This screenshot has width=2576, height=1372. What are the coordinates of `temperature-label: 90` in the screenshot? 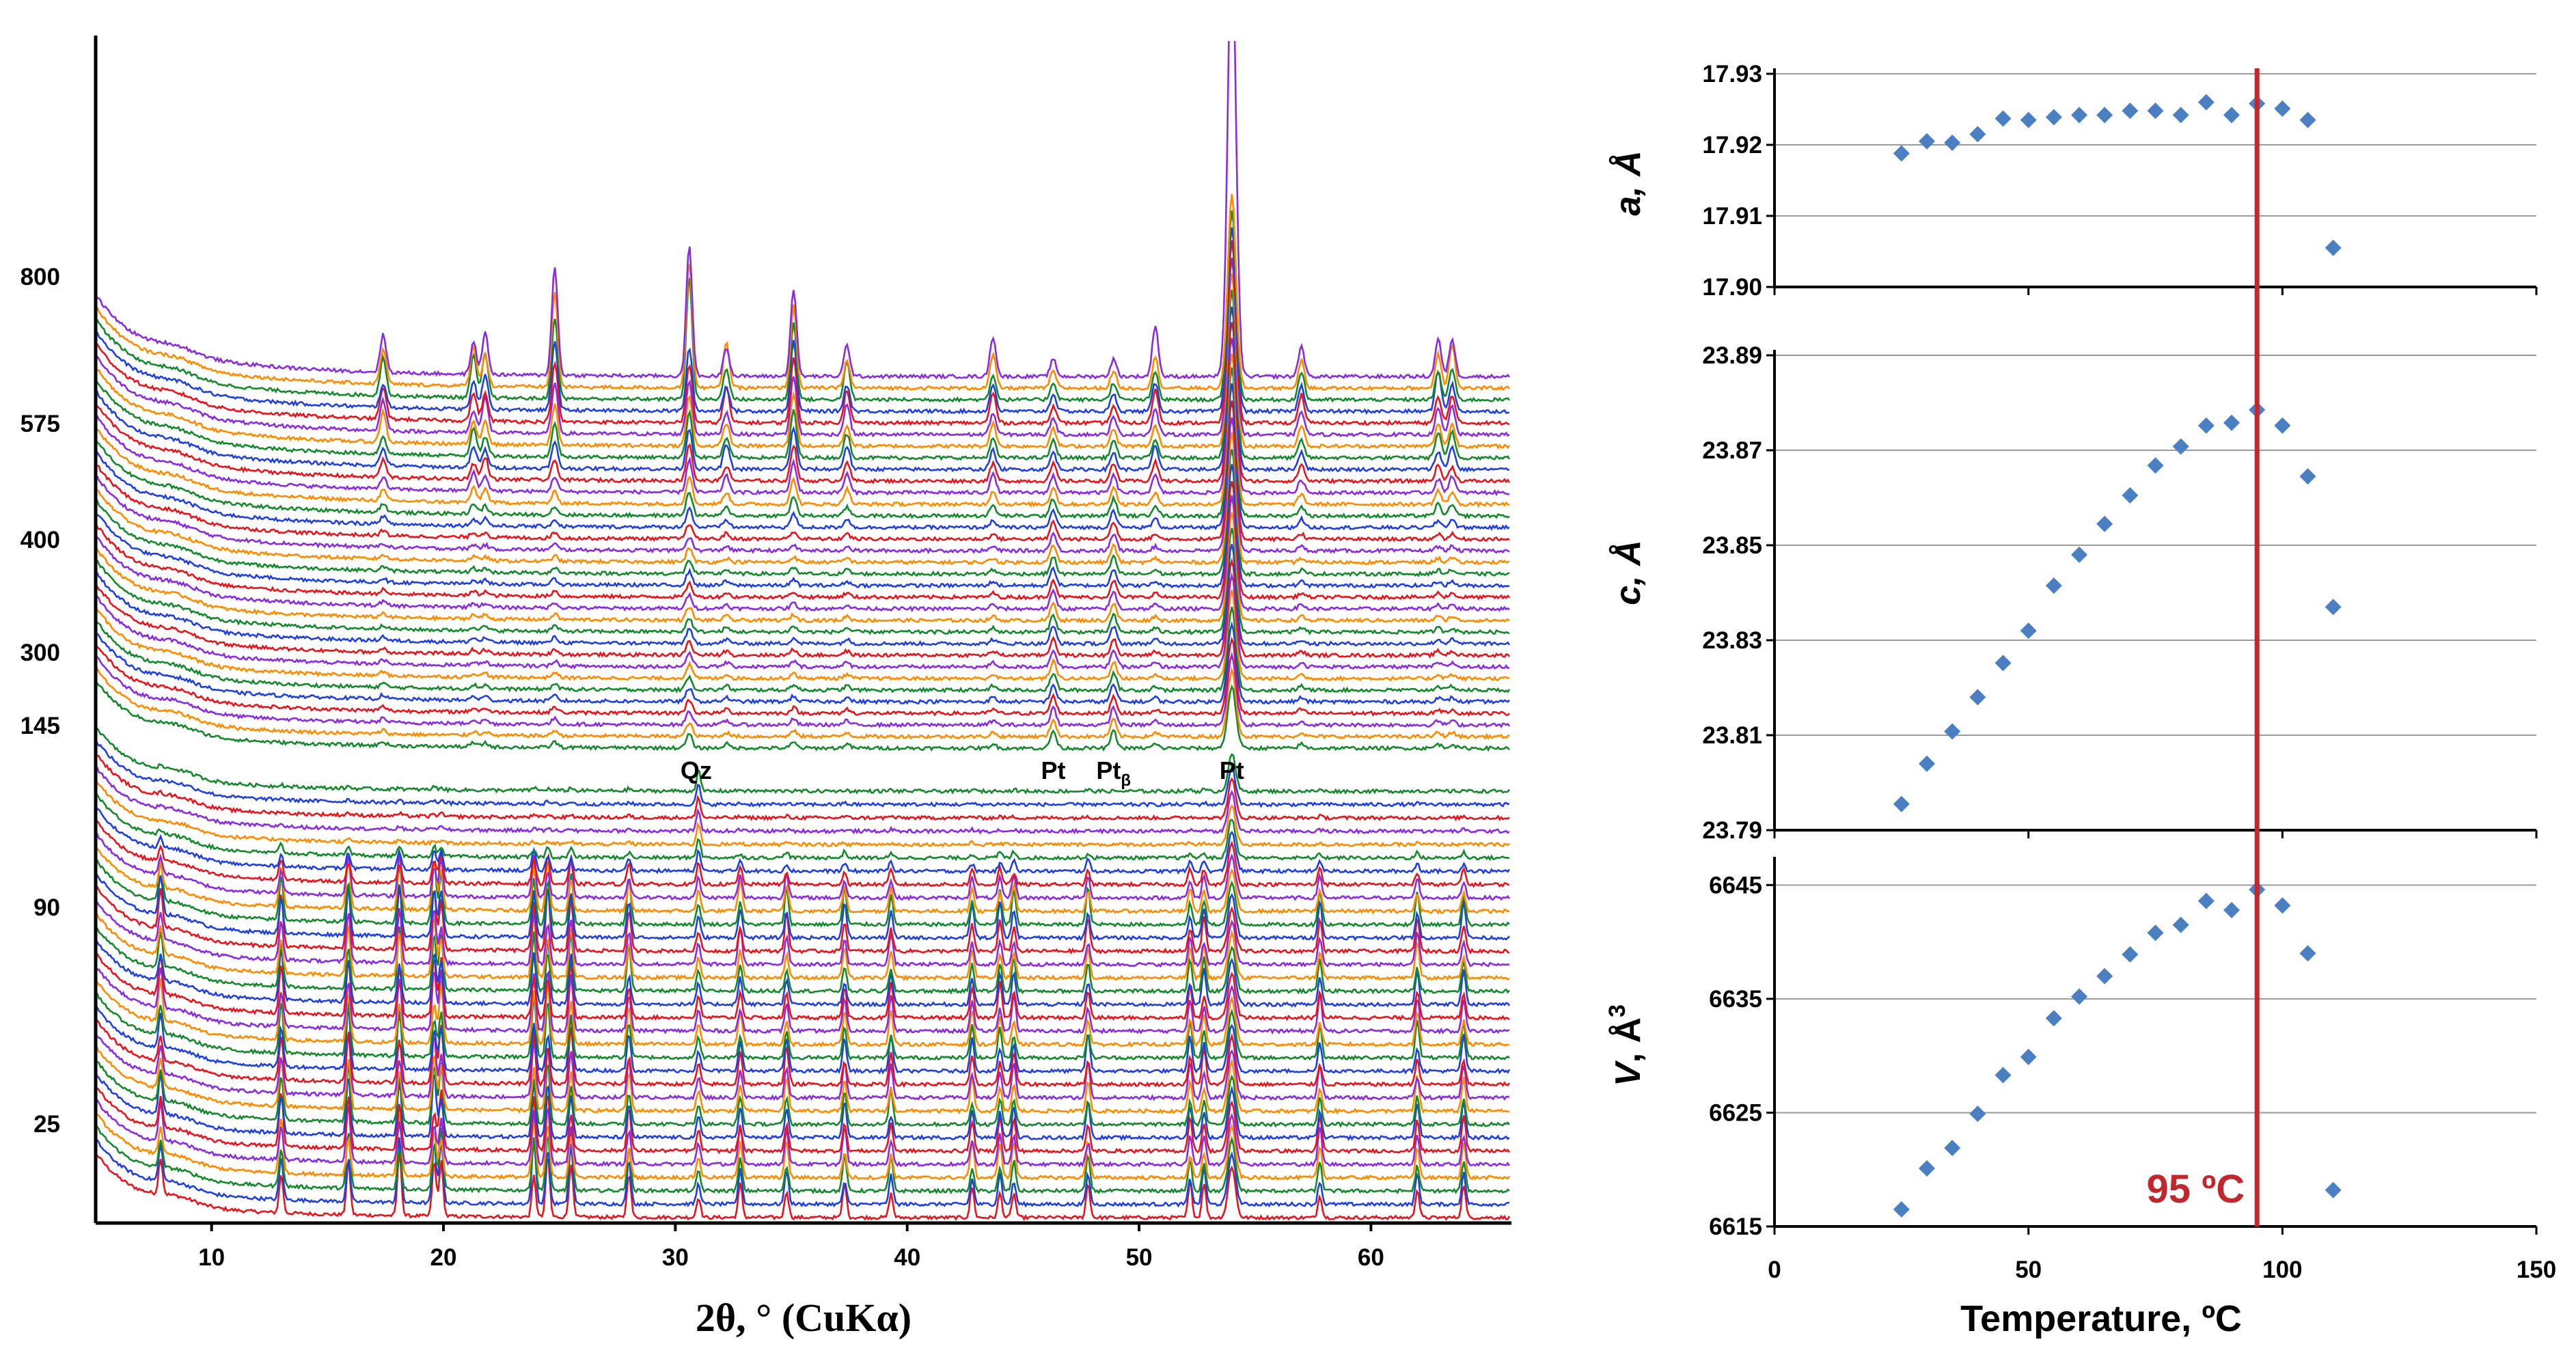 It's located at (46, 907).